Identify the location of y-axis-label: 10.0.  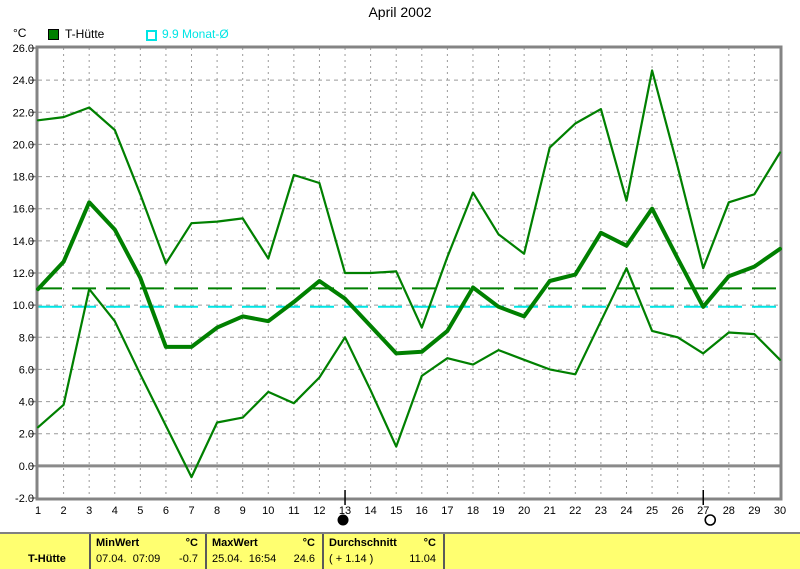
(23, 306).